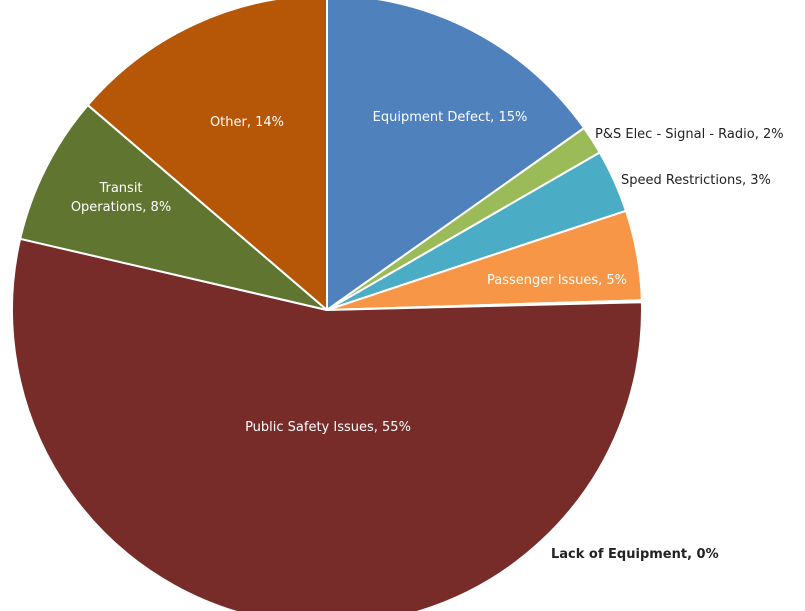  I want to click on slice-label: Lack of Equipment, 0%, so click(635, 554).